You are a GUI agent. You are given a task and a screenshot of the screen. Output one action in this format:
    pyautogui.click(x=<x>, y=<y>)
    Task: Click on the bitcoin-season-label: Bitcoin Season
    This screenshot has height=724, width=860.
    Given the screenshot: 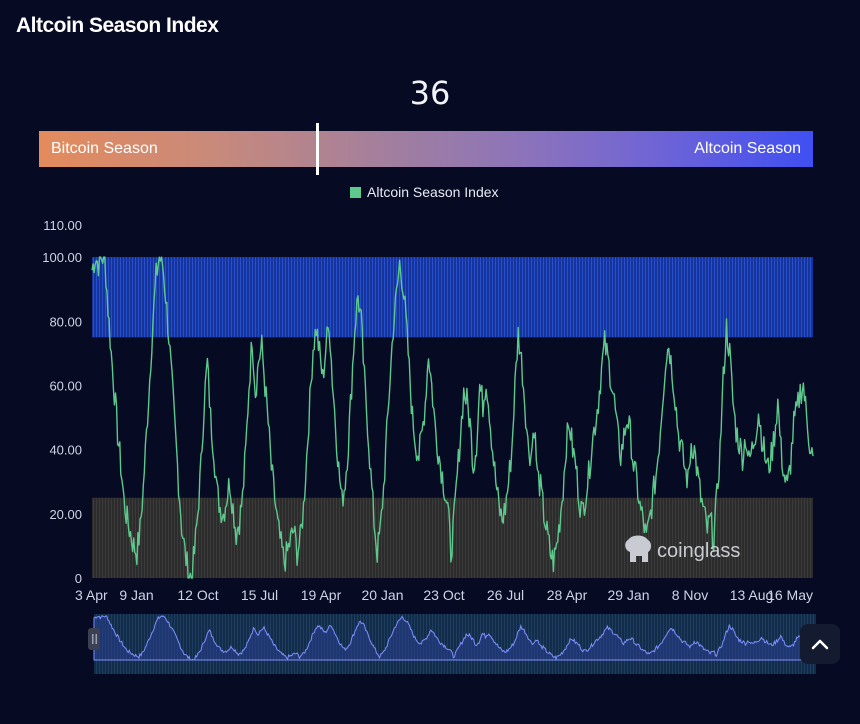 What is the action you would take?
    pyautogui.click(x=104, y=148)
    